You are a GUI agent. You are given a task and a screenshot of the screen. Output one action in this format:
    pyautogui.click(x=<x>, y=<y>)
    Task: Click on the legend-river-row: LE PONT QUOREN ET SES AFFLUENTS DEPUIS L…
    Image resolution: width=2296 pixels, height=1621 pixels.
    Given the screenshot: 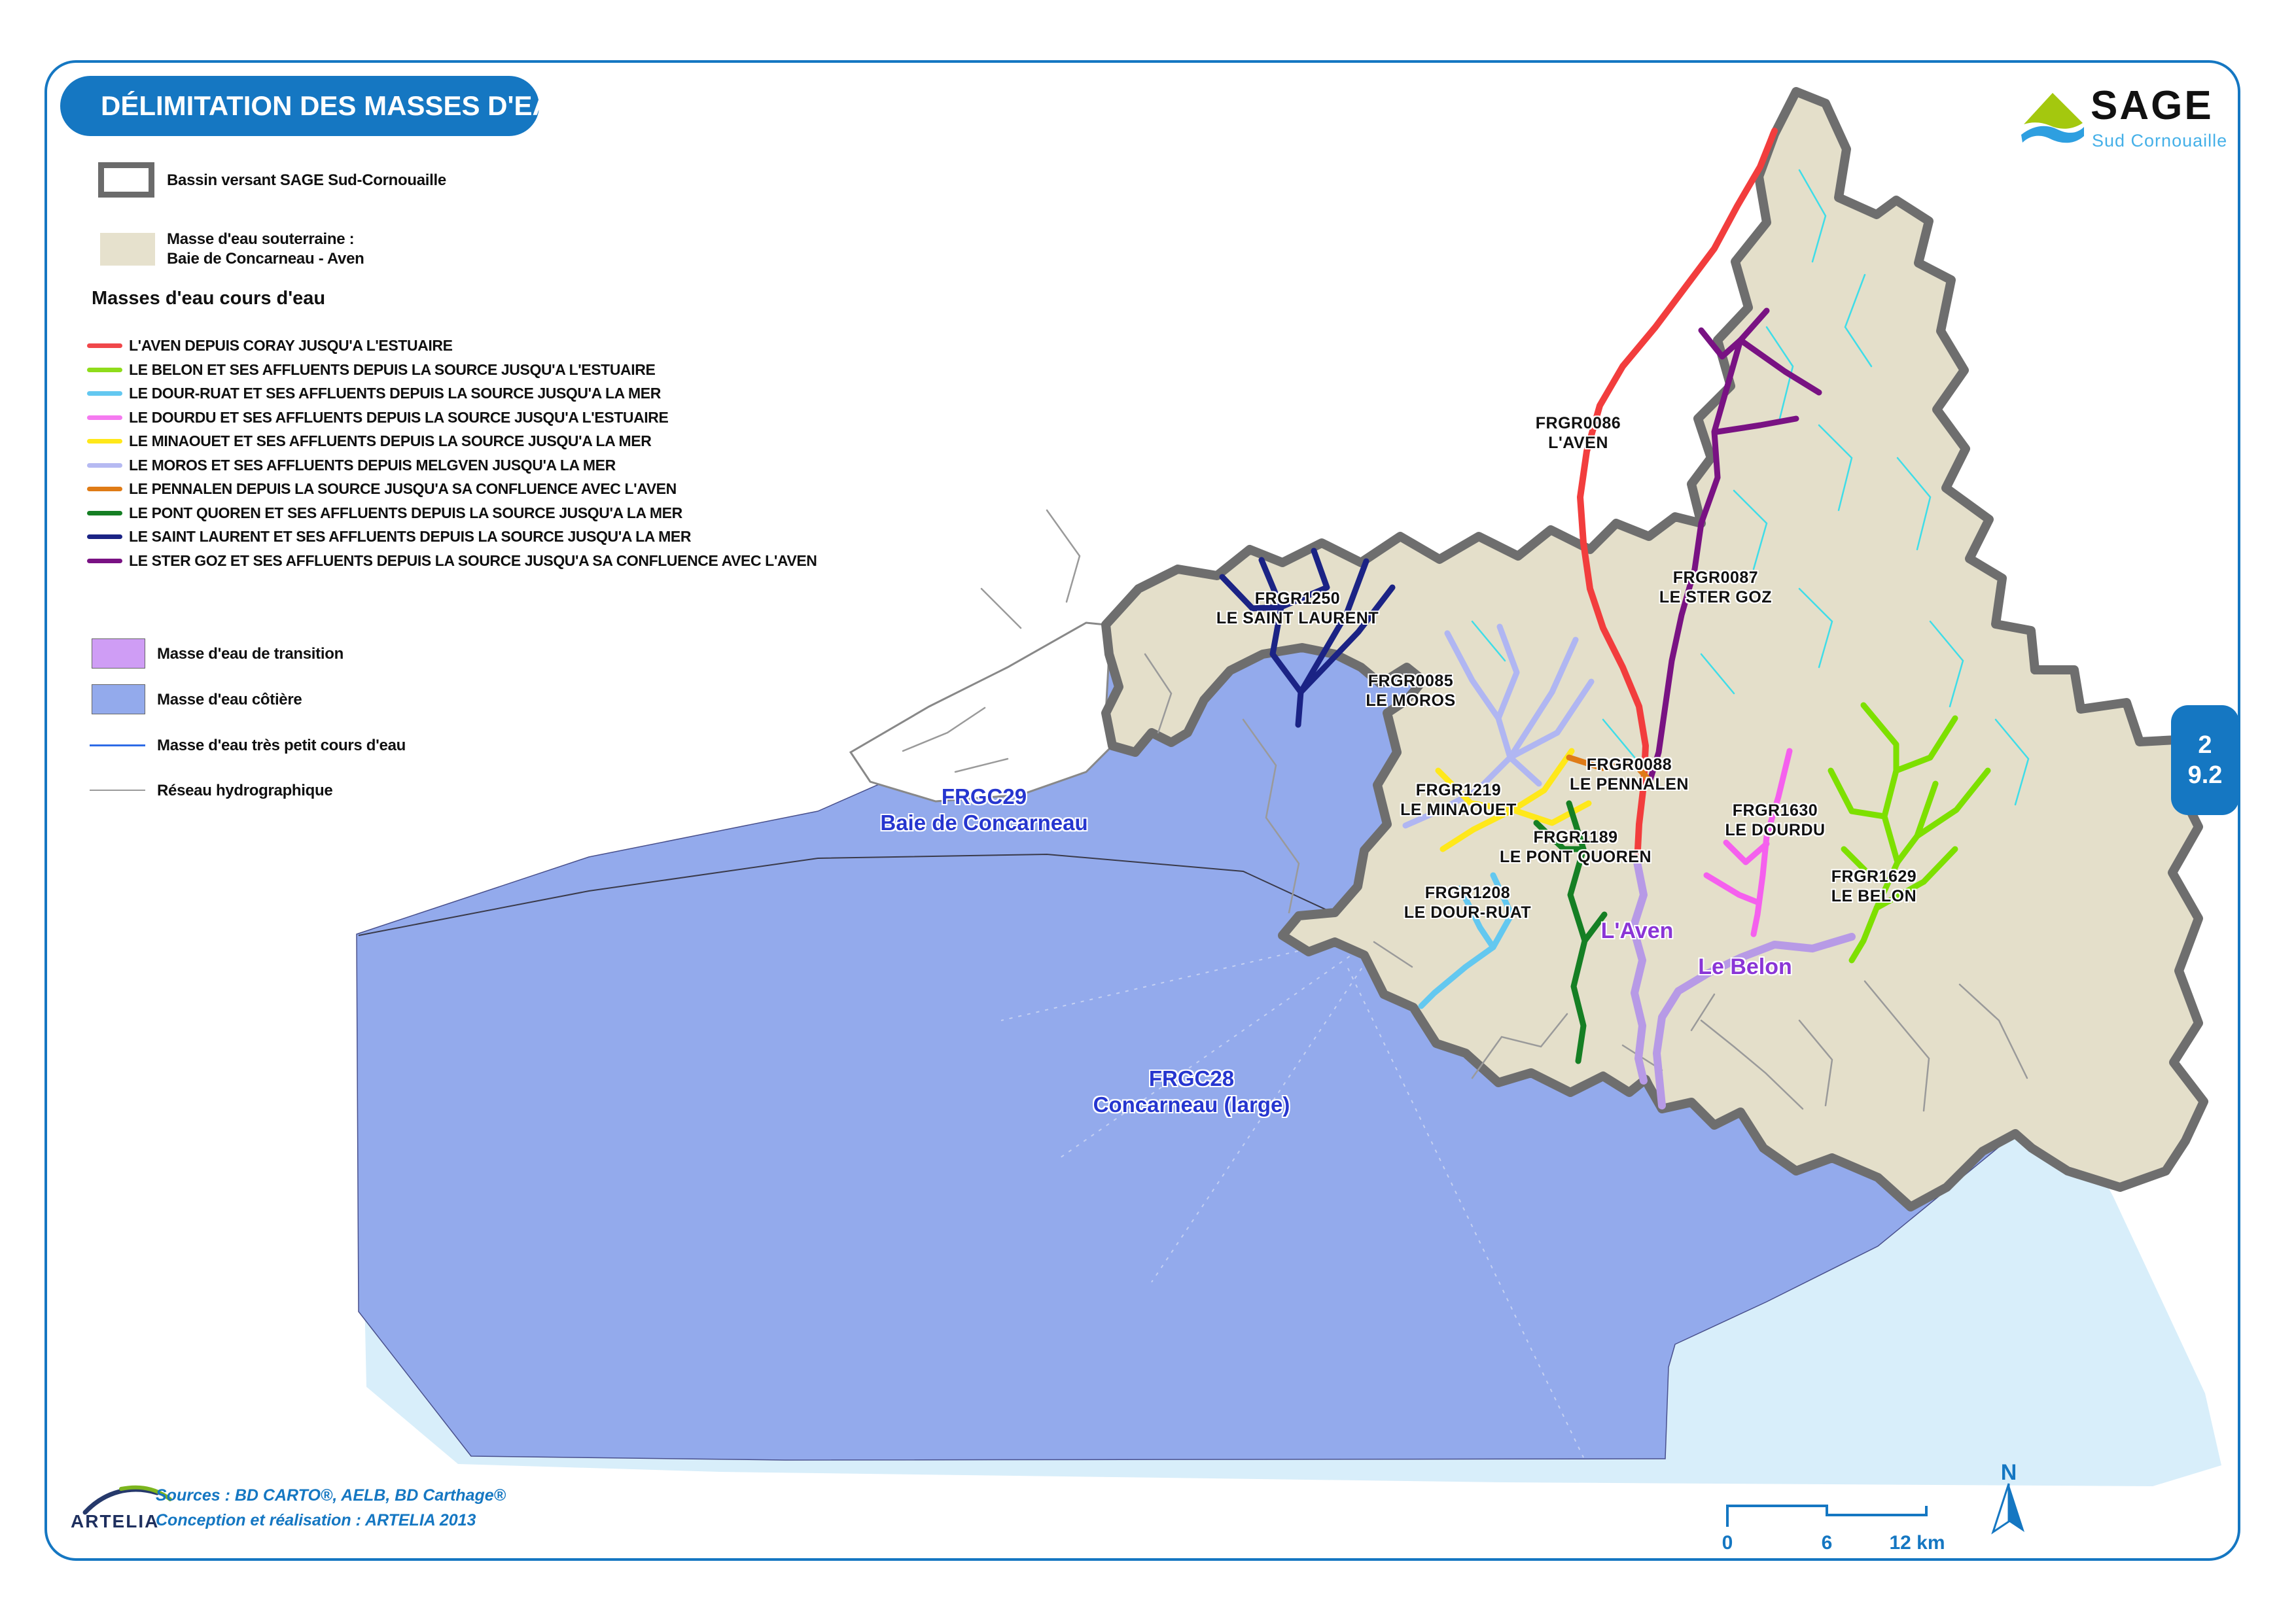 What is the action you would take?
    pyautogui.click(x=384, y=513)
    